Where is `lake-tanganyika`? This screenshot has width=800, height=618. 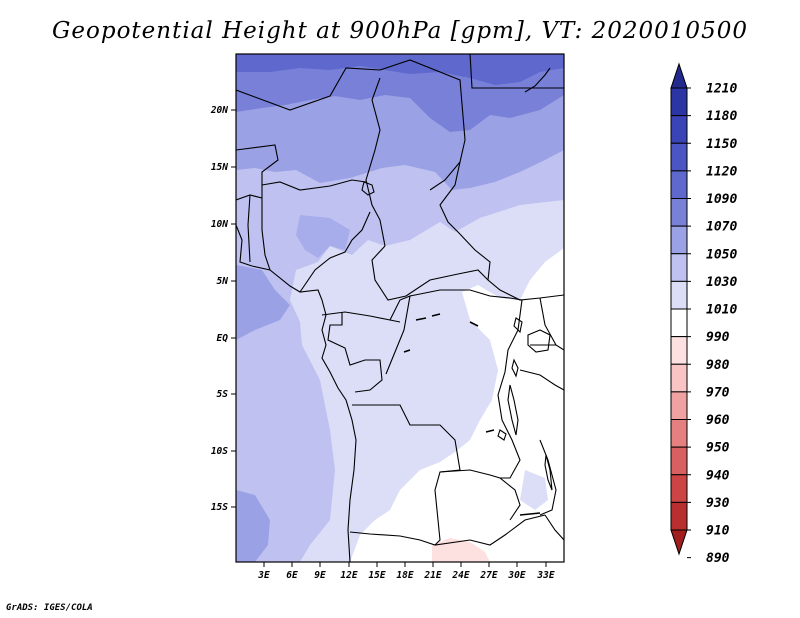
lake-tanganyika is located at coordinates (513, 410).